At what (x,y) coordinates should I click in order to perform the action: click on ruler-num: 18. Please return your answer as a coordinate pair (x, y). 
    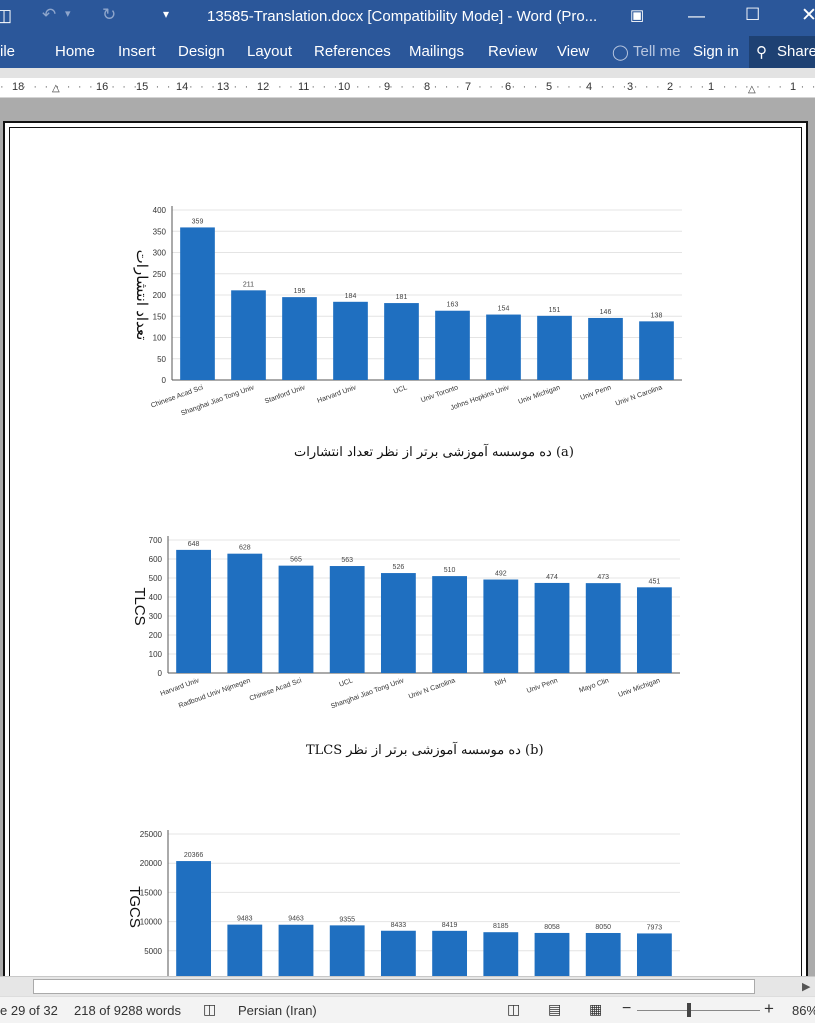
    Looking at the image, I should click on (18, 87).